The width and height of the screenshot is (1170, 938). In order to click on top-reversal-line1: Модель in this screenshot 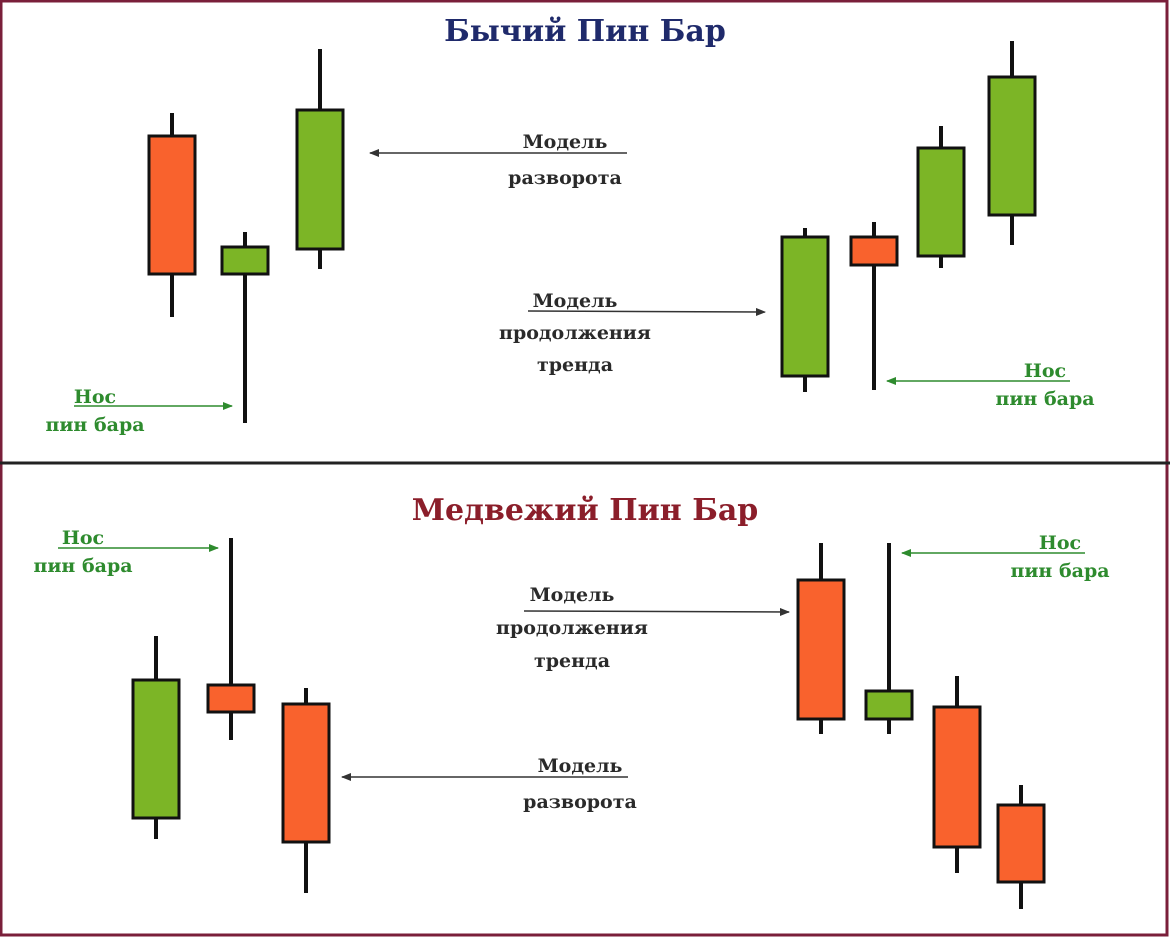, I will do `click(565, 142)`.